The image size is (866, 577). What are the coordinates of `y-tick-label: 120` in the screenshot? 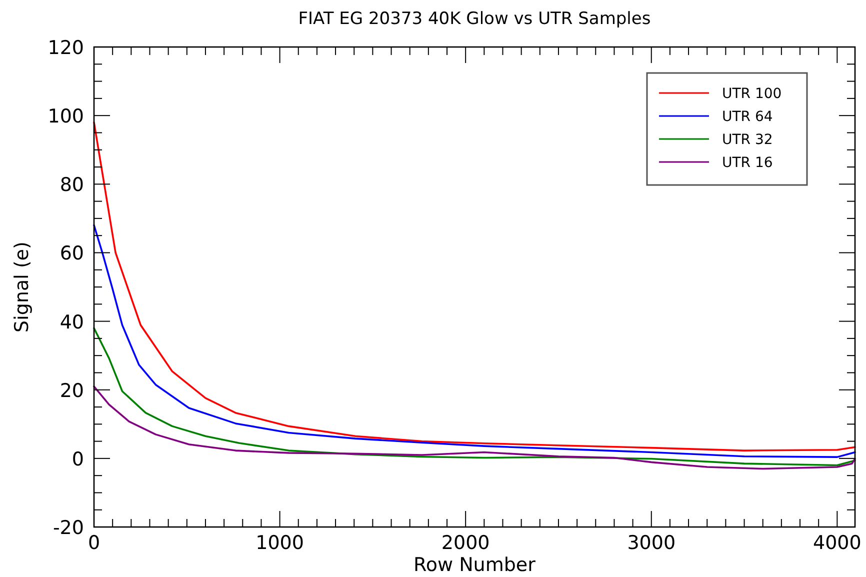 It's located at (66, 48).